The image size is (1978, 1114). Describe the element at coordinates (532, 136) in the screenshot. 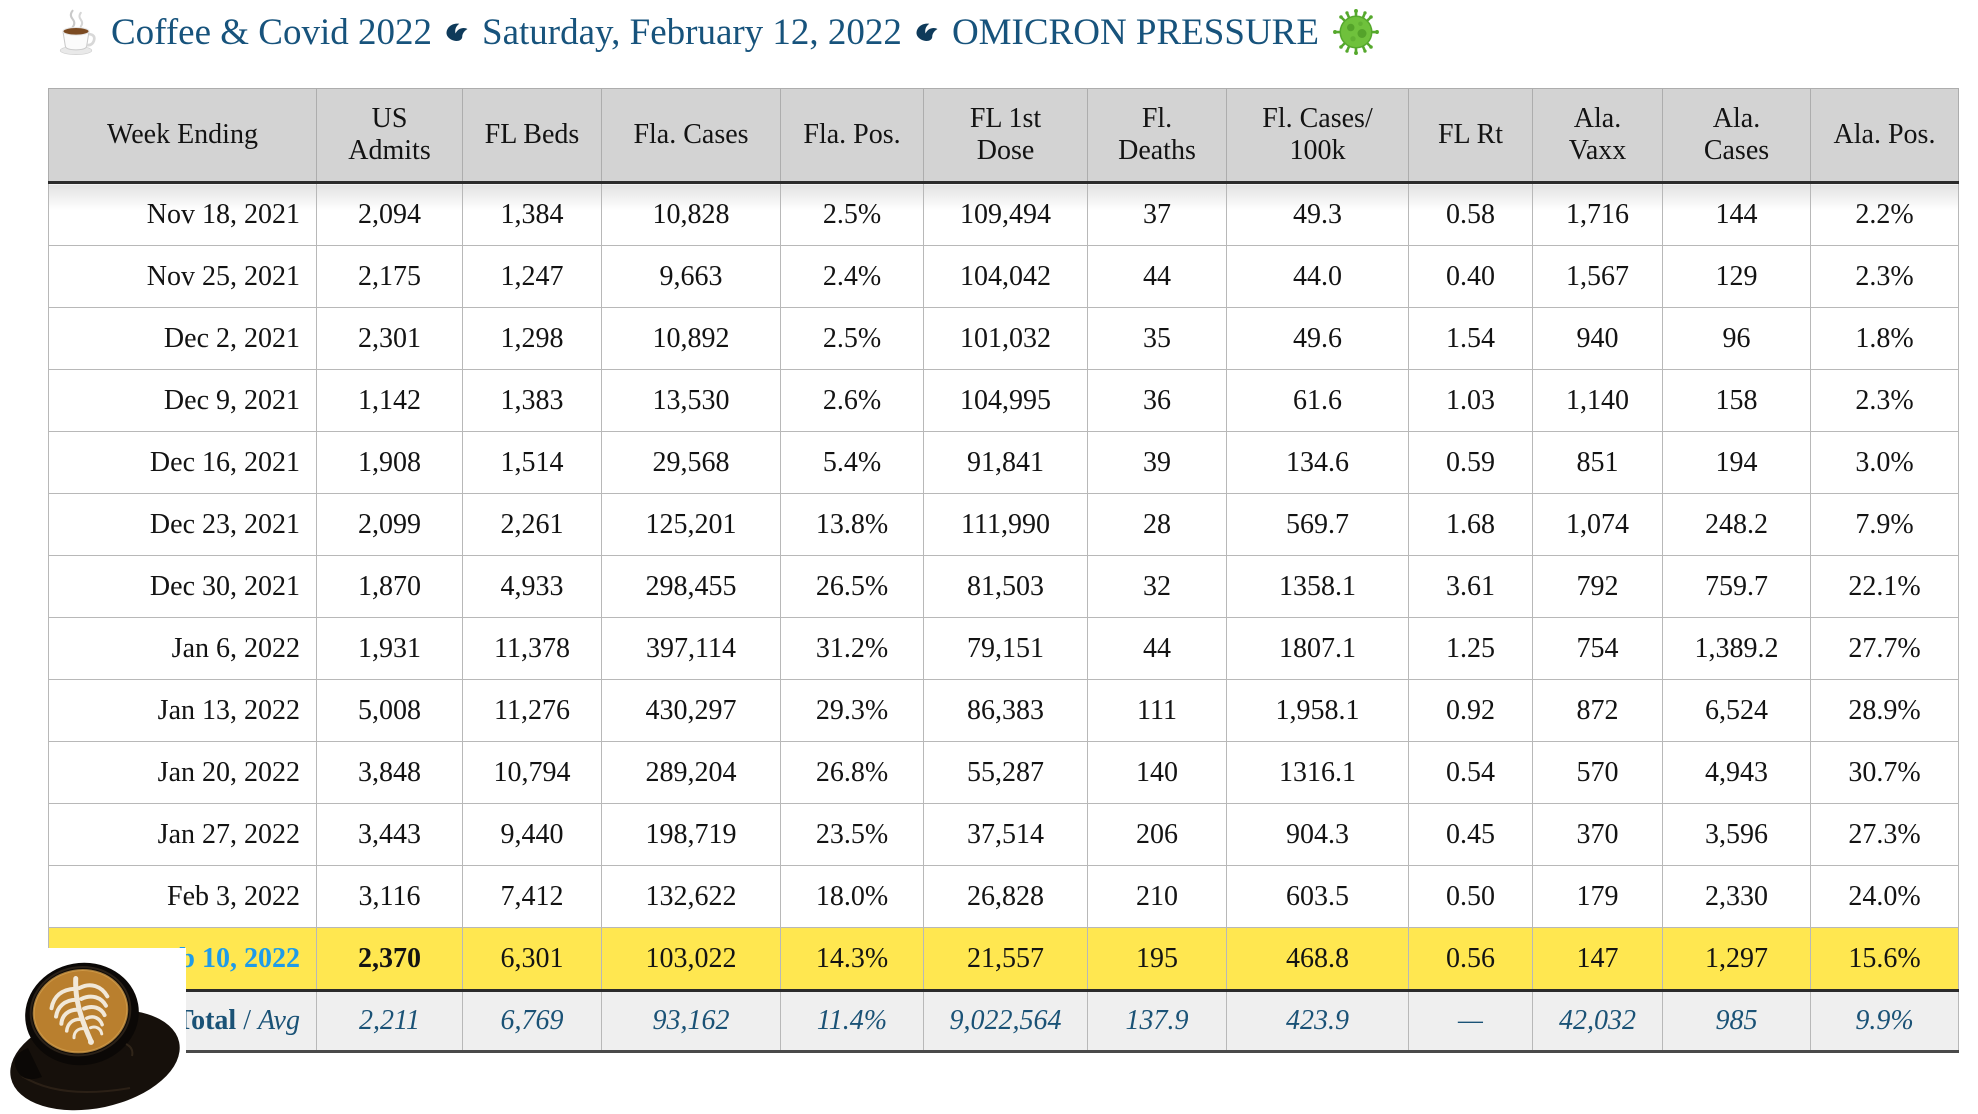

I see `column-header: FL Beds` at that location.